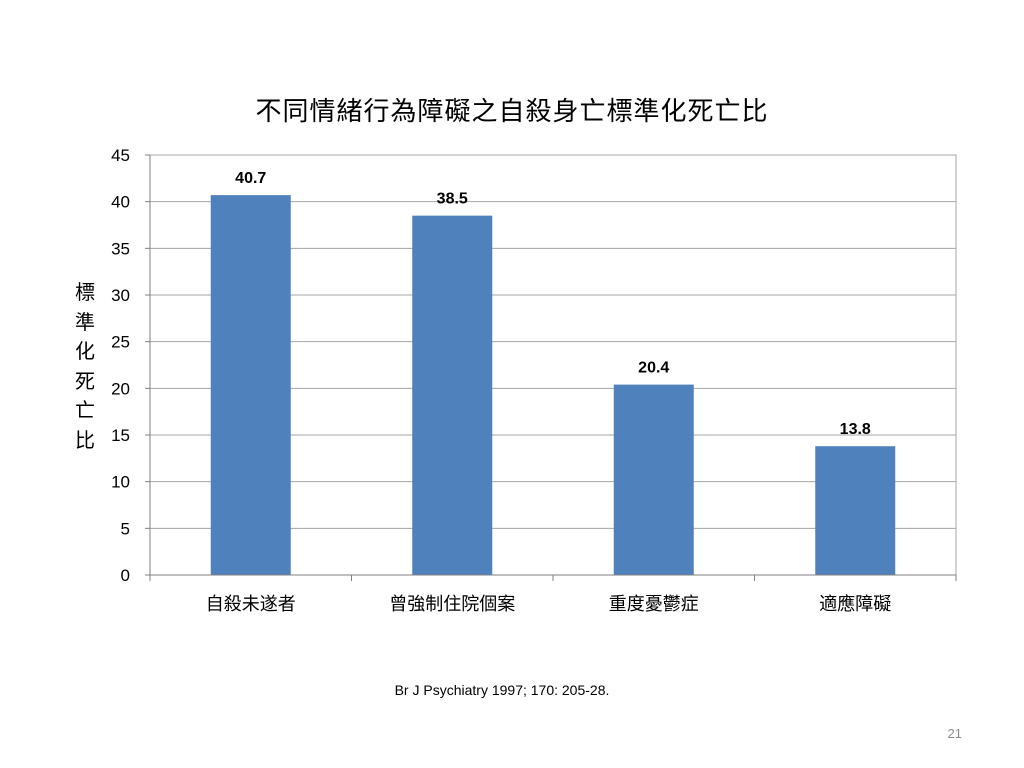  What do you see at coordinates (85, 321) in the screenshot?
I see `y-axis-label-char: 準` at bounding box center [85, 321].